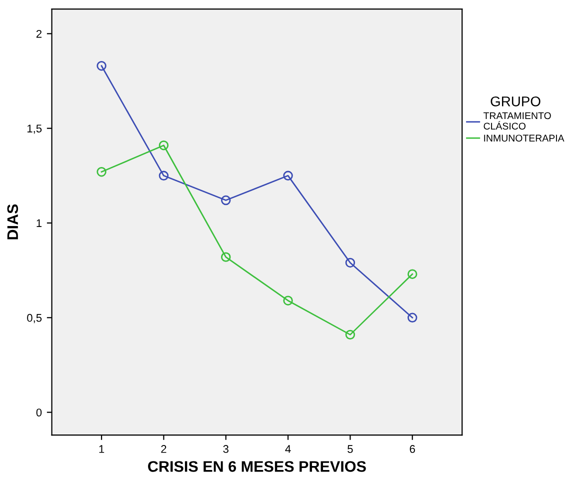  What do you see at coordinates (34, 319) in the screenshot?
I see `y-tick-label: 0,5` at bounding box center [34, 319].